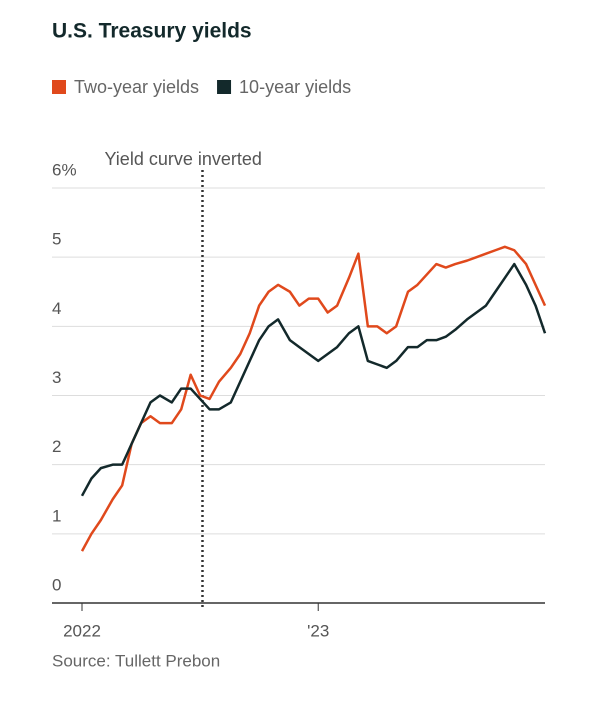  I want to click on y-tick-label: 0, so click(56, 584).